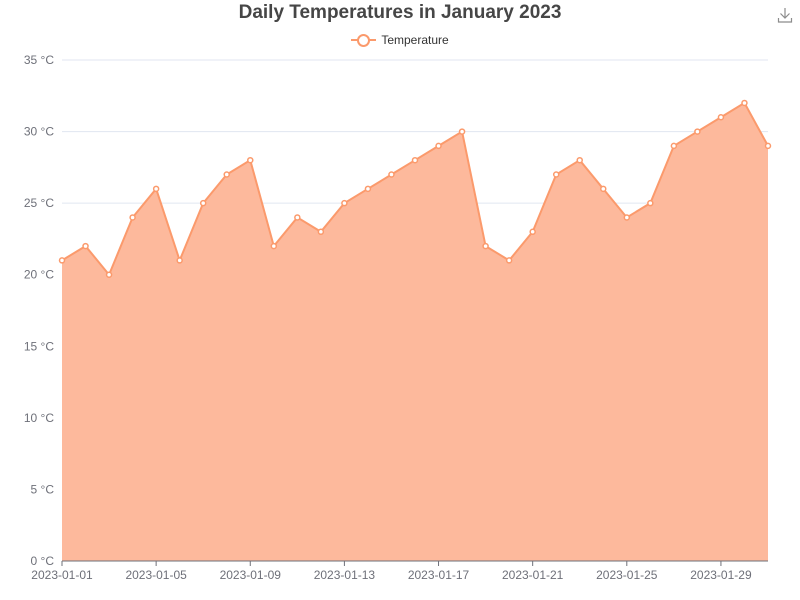 The width and height of the screenshot is (800, 600). What do you see at coordinates (533, 575) in the screenshot?
I see `x-tick-label-2023-01-21: 2023-01-21` at bounding box center [533, 575].